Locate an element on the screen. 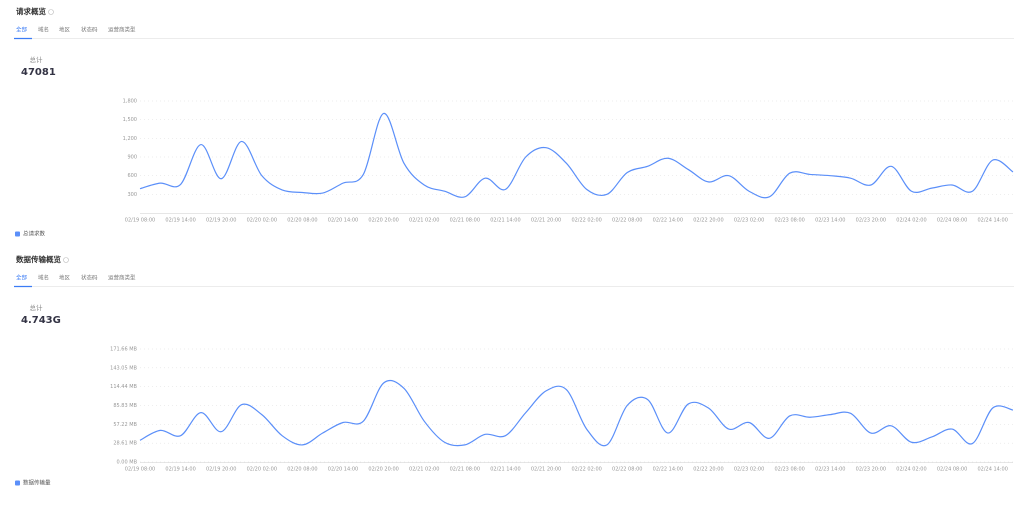 This screenshot has height=506, width=1024. legend-label: 数据传输量 is located at coordinates (37, 483).